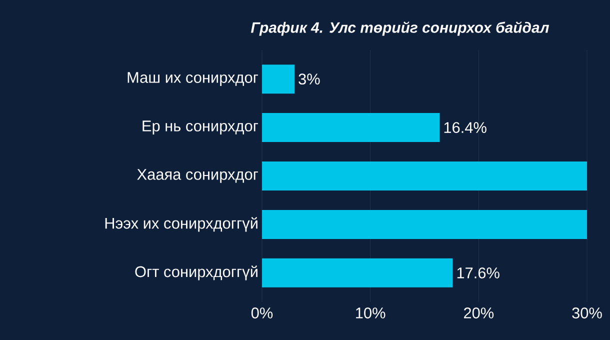 This screenshot has width=610, height=340. What do you see at coordinates (478, 272) in the screenshot?
I see `data-label: 17.6%` at bounding box center [478, 272].